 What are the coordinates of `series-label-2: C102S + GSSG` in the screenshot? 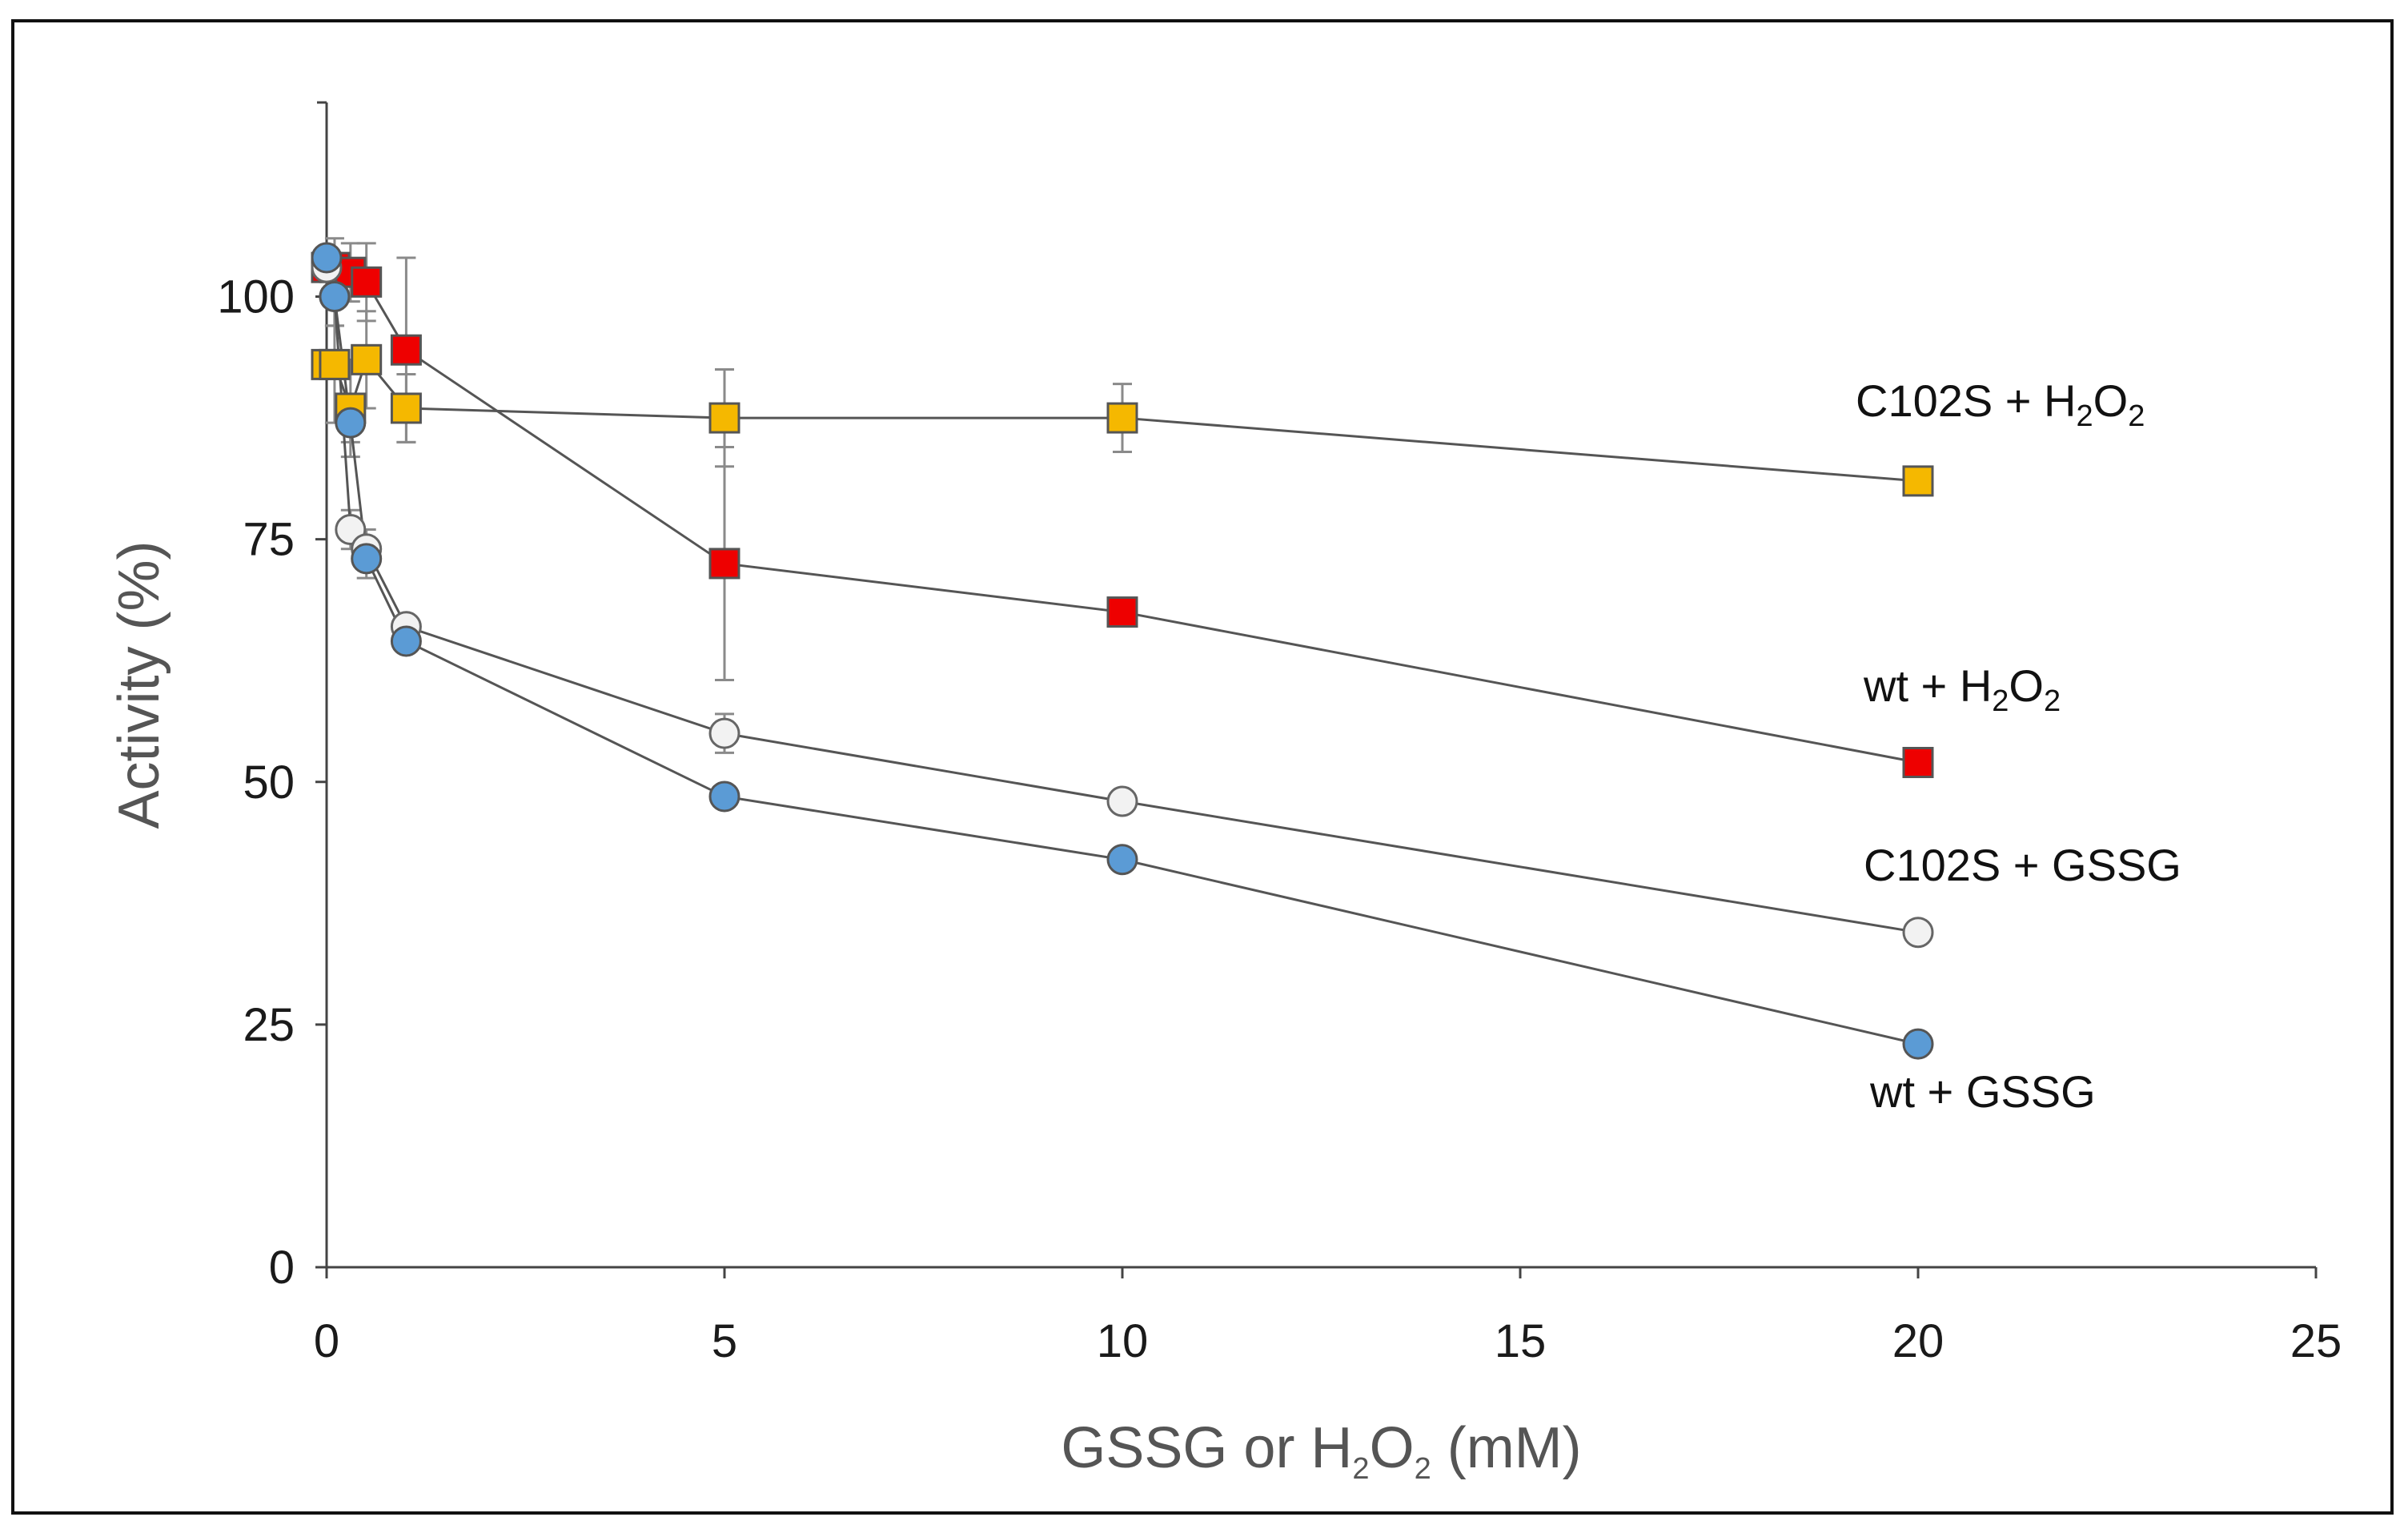 It's located at (2022, 865).